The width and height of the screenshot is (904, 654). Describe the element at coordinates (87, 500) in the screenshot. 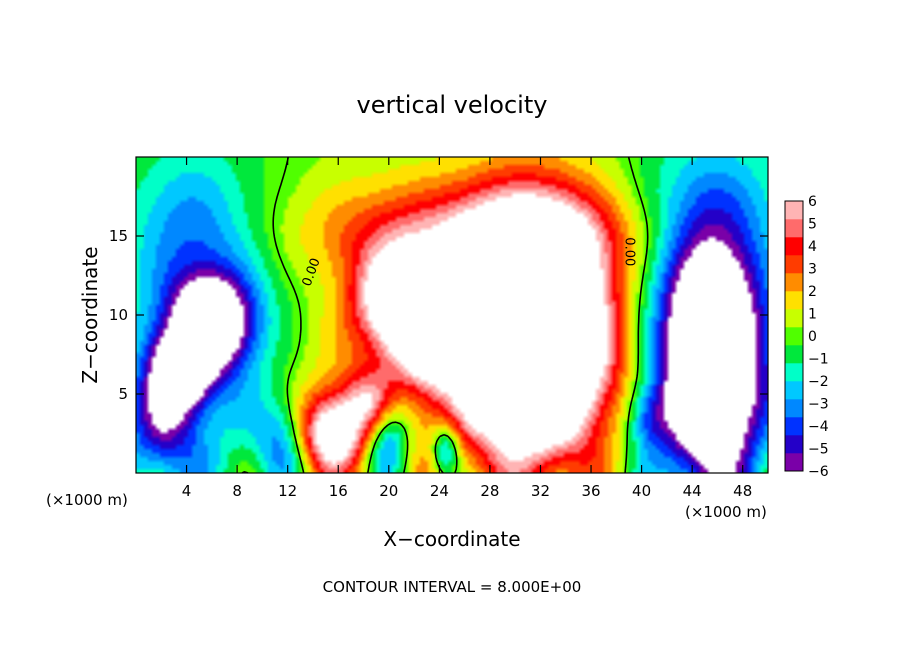

I see `x-units-left: (×1000 m)` at that location.